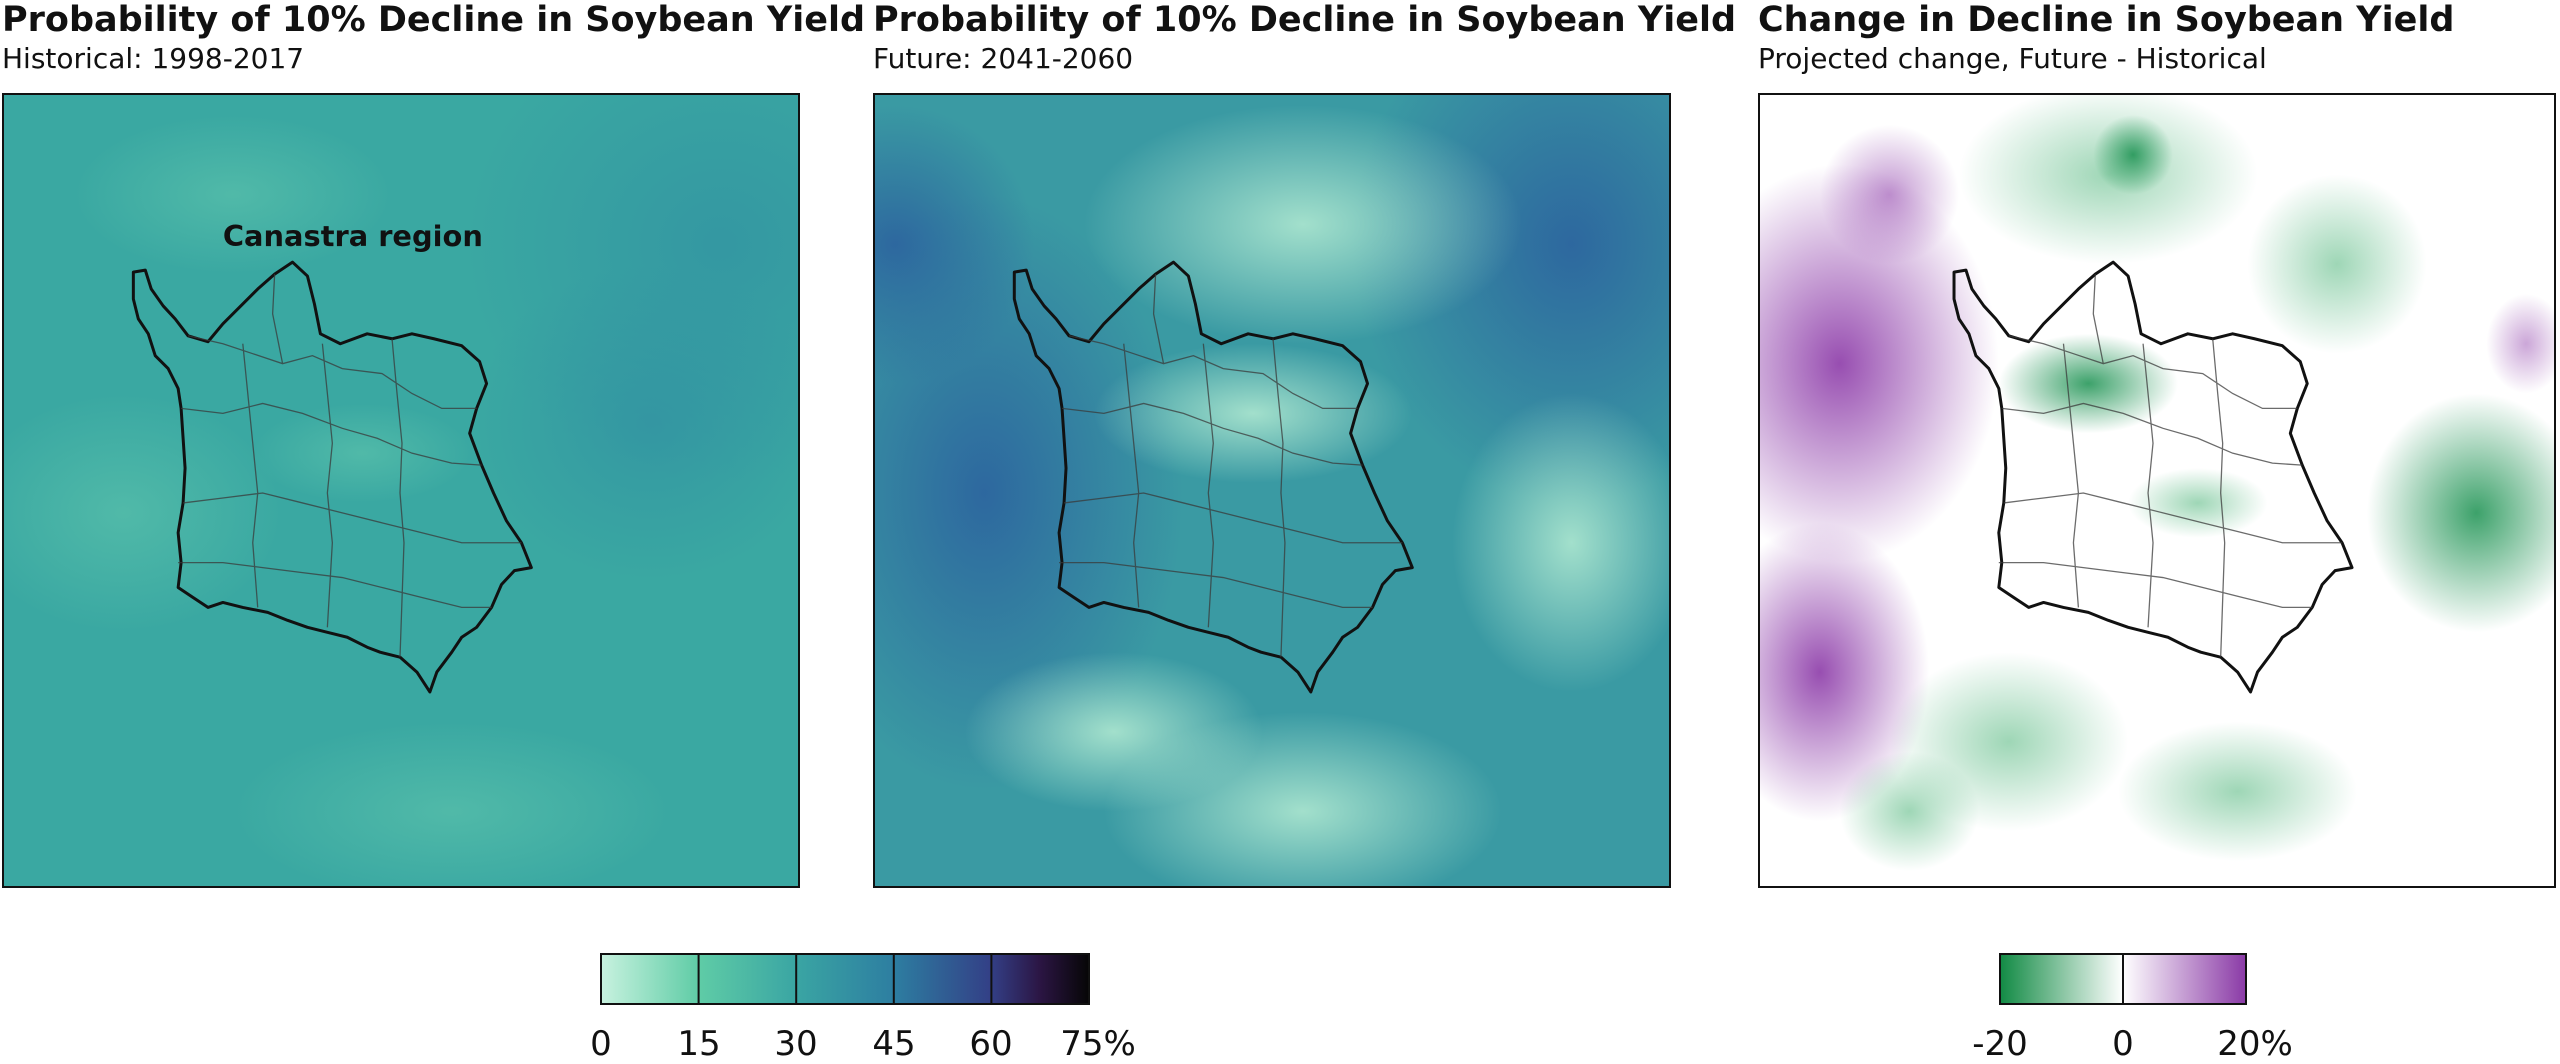 This screenshot has height=1064, width=2560. I want to click on canastra-region-outline-future, so click(1213, 477).